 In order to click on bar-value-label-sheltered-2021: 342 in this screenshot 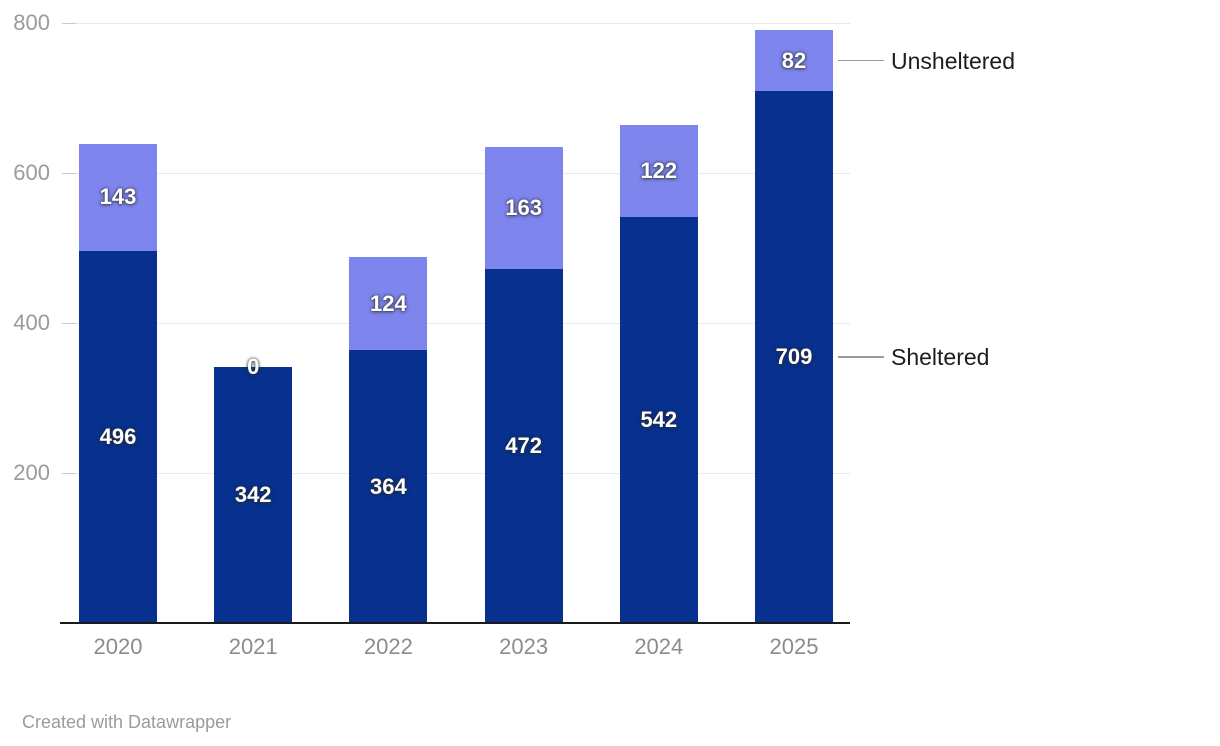, I will do `click(253, 494)`.